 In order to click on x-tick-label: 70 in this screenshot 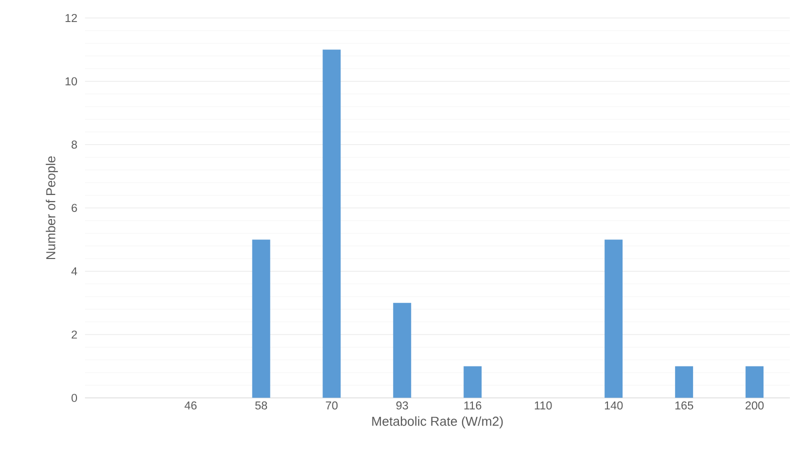, I will do `click(332, 405)`.